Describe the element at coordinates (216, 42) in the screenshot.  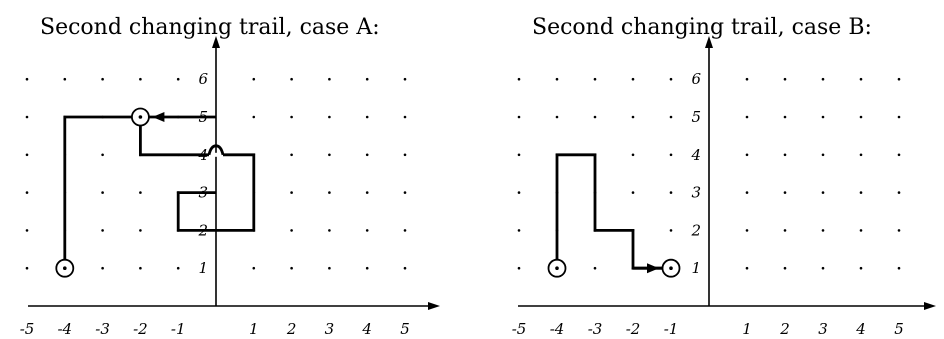
I see `y-axis-arrow` at that location.